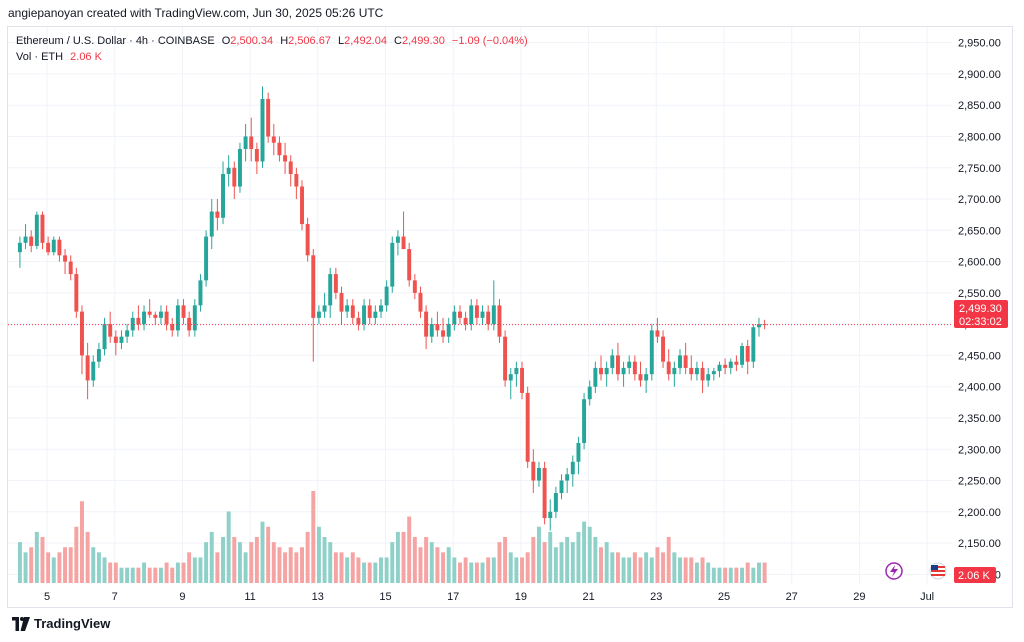 This screenshot has width=1024, height=642. Describe the element at coordinates (489, 597) in the screenshot. I see `time-axis: 5 7 9 11 13 15 17 19 21 23 25 27 29 Jul` at that location.